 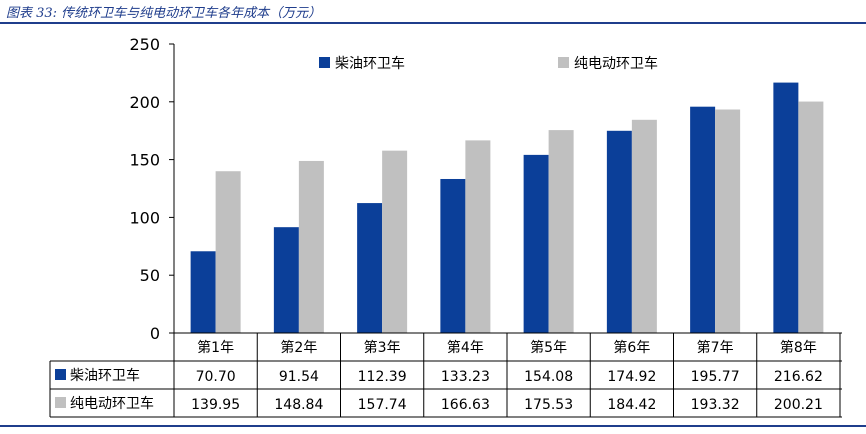 What do you see at coordinates (298, 347) in the screenshot?
I see `category-label: 第2年` at bounding box center [298, 347].